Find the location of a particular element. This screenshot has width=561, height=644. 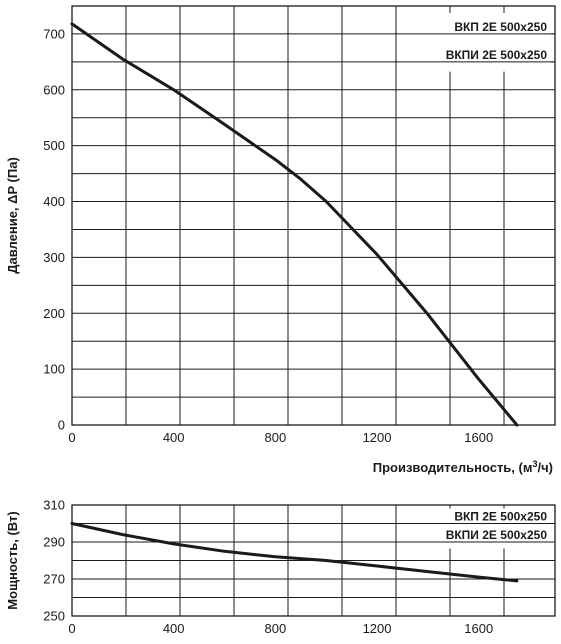

y-tick-label: 0 is located at coordinates (61, 425).